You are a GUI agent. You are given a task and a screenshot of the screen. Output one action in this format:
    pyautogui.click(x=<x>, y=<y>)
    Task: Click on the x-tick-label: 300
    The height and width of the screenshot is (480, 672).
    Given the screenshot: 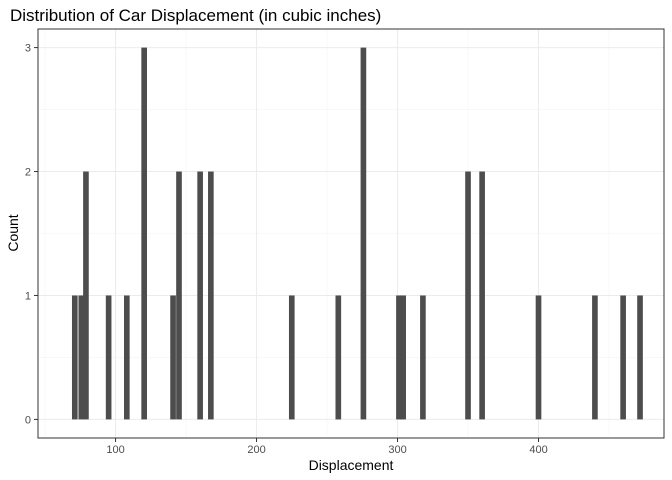 What is the action you would take?
    pyautogui.click(x=397, y=450)
    